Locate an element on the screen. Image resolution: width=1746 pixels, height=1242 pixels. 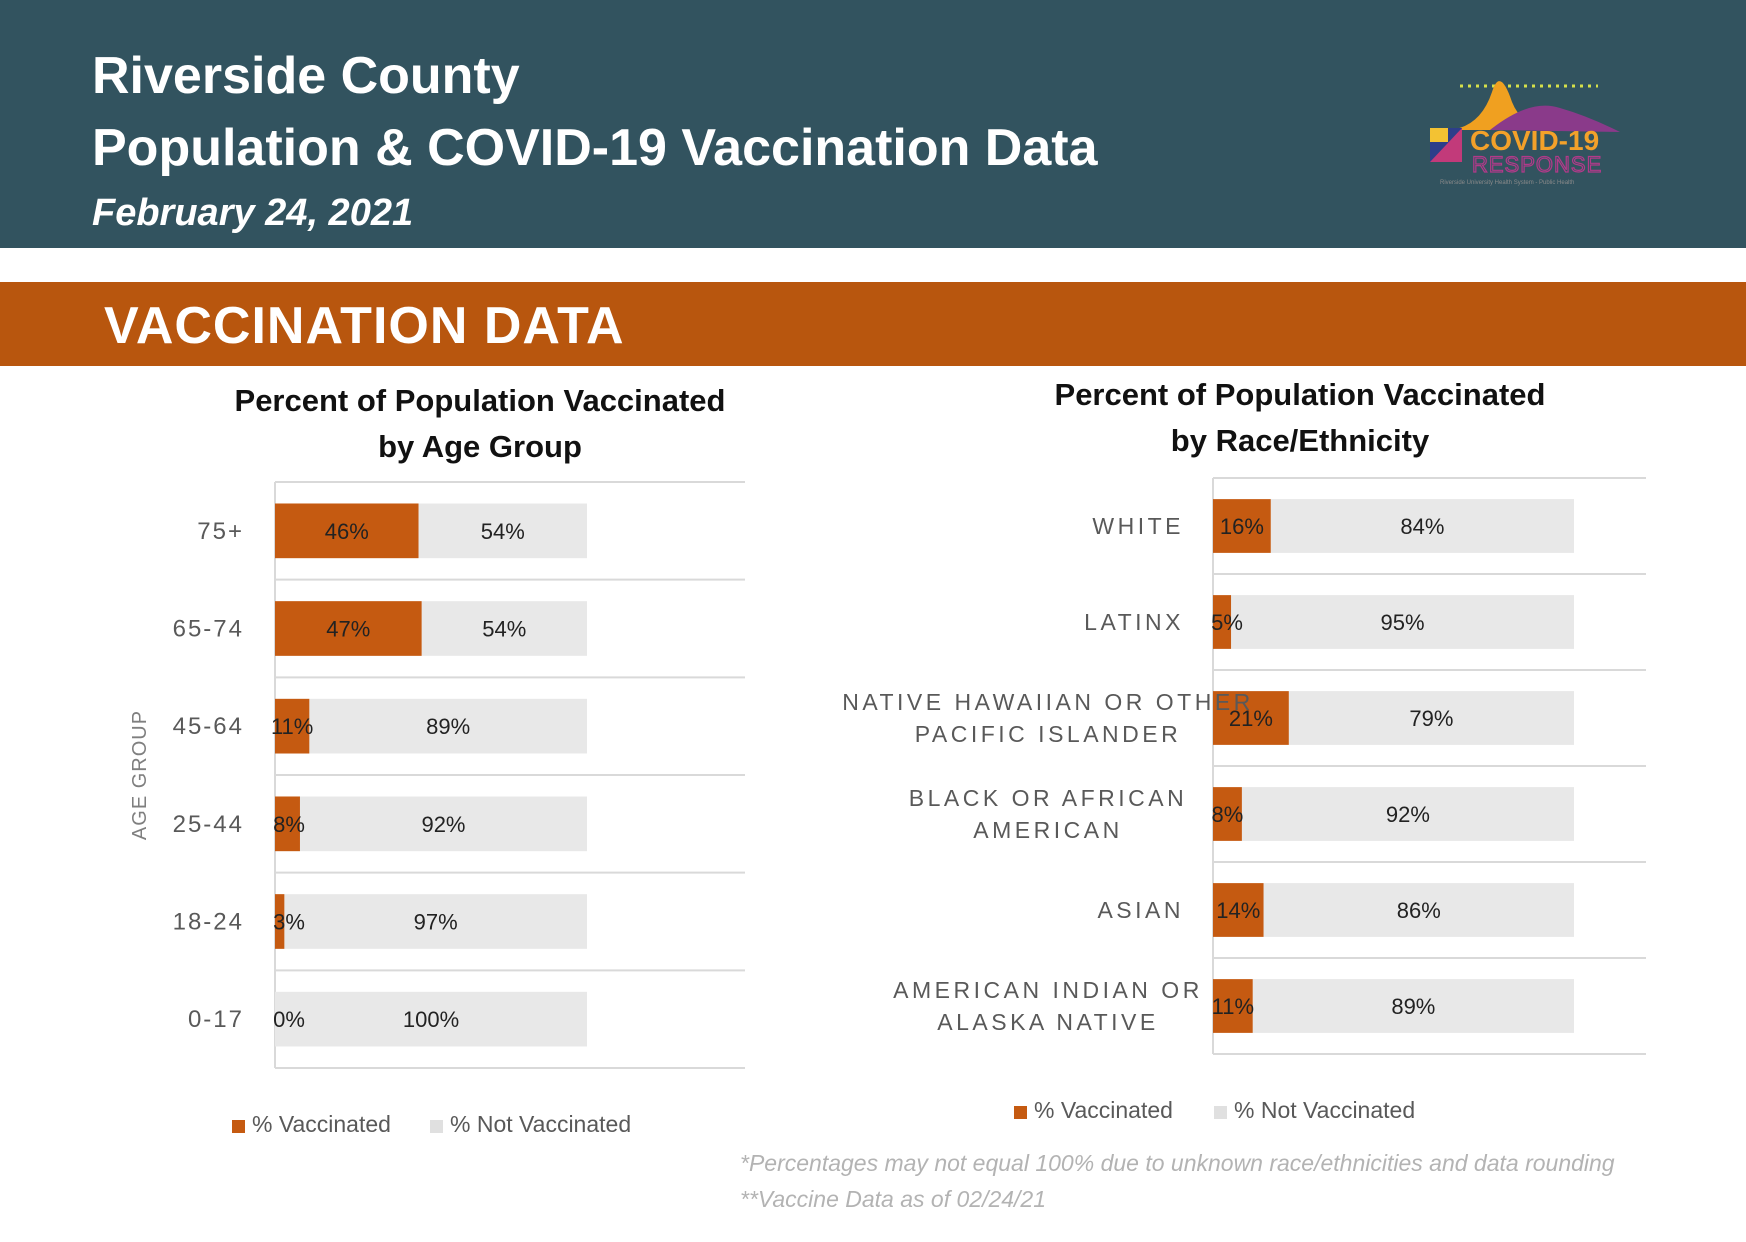
data-label-not-vaccinated-latinx: 95% is located at coordinates (1403, 622).